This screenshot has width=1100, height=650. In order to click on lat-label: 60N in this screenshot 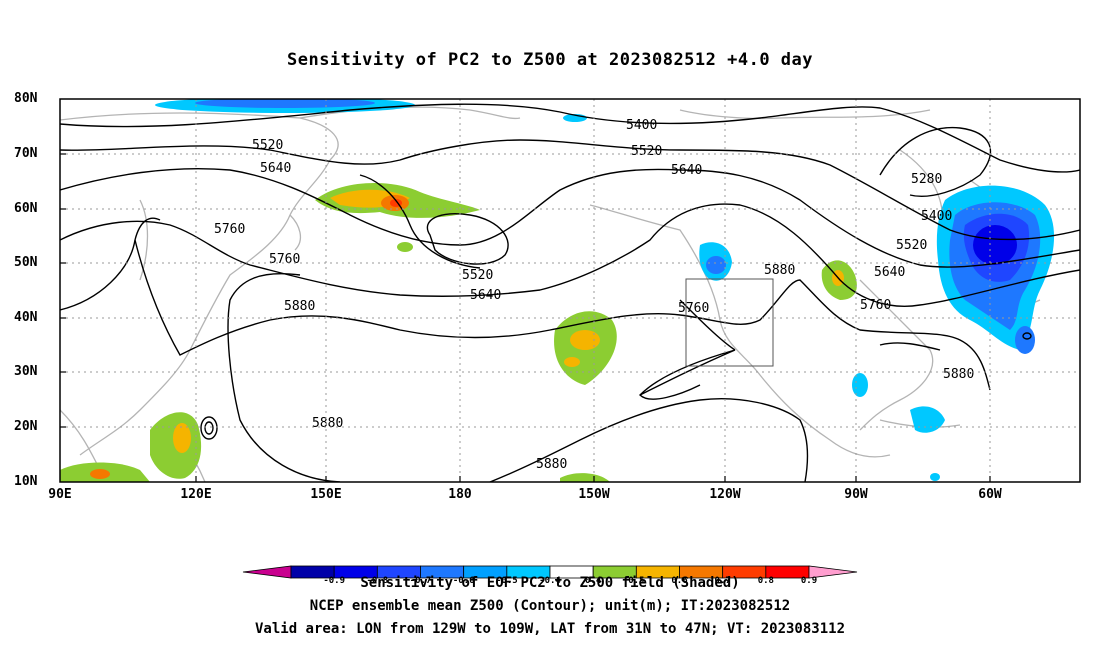, I will do `click(26, 208)`.